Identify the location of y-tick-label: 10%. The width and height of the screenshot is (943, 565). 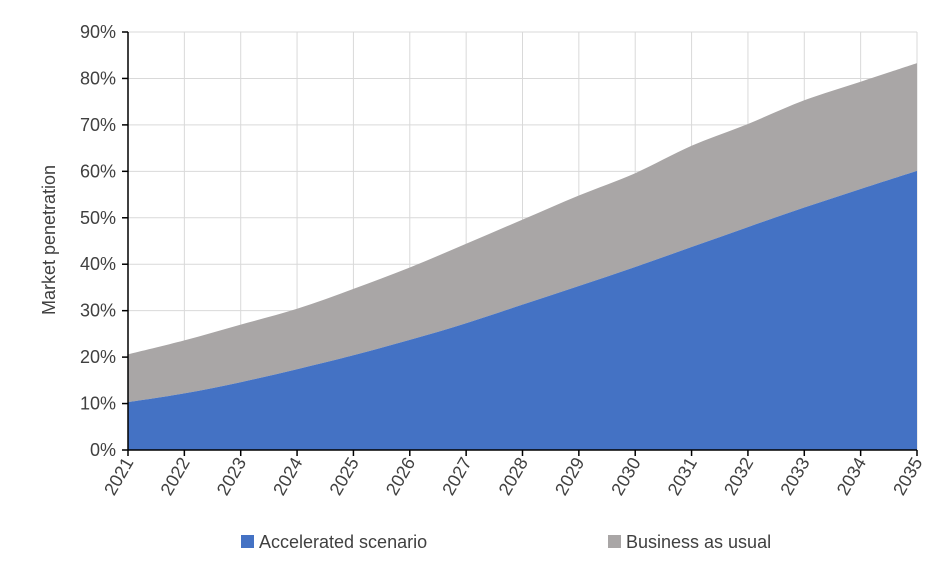
(98, 404).